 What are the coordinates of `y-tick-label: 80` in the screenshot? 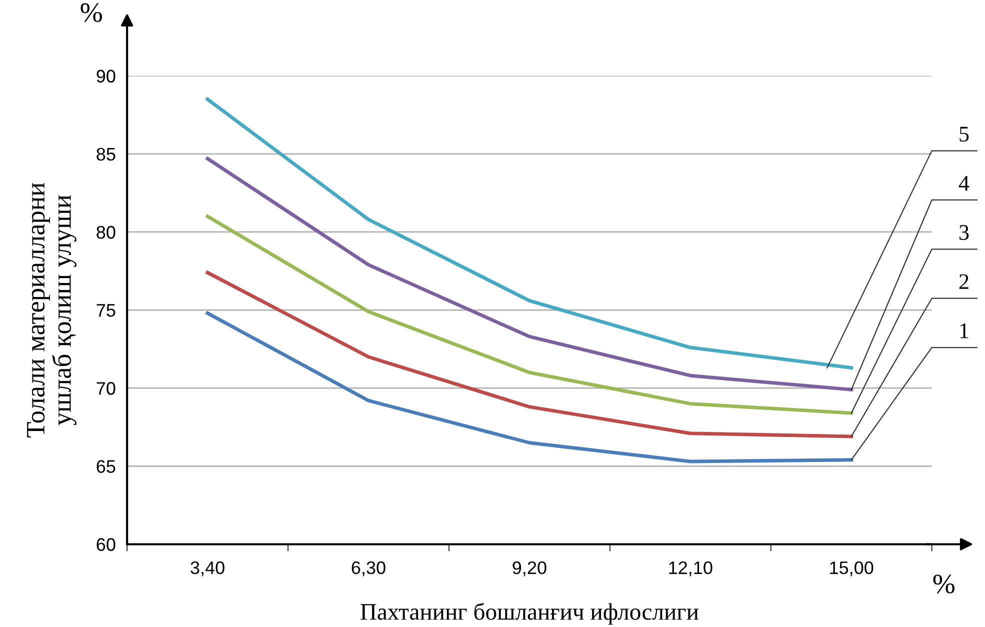 It's located at (106, 232).